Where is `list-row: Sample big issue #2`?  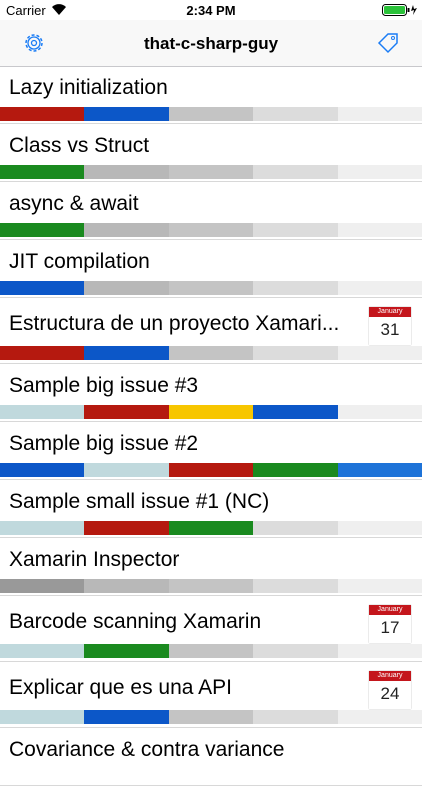
list-row: Sample big issue #2 is located at coordinates (211, 451).